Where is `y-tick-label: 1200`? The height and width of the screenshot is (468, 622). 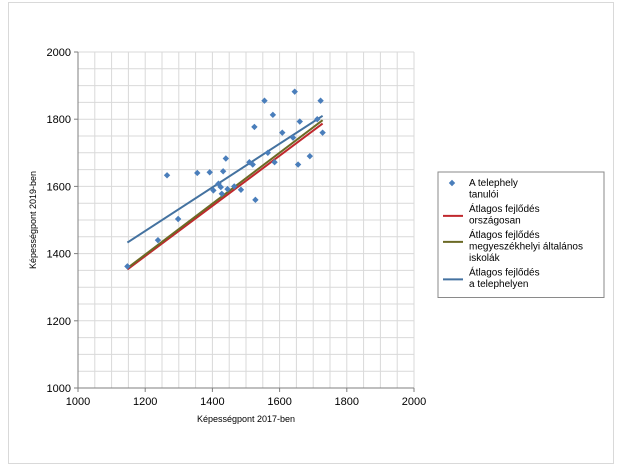 y-tick-label: 1200 is located at coordinates (59, 322).